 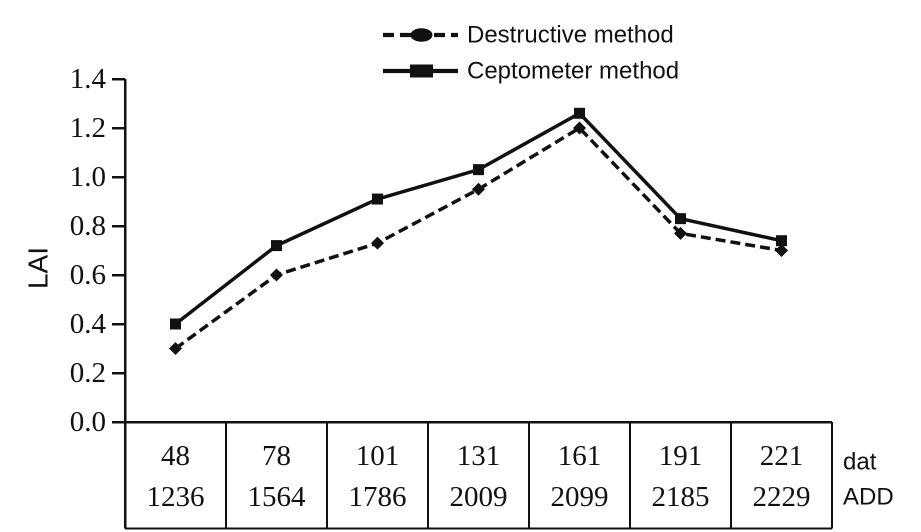 What do you see at coordinates (175, 456) in the screenshot?
I see `table-cell-dat: 48` at bounding box center [175, 456].